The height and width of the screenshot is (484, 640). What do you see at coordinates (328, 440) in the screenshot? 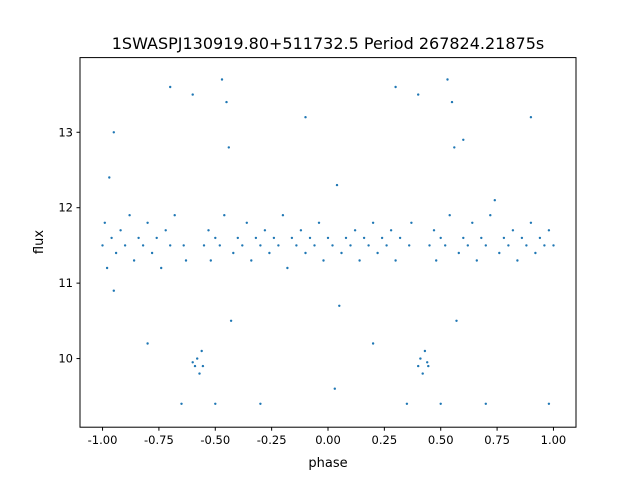
I see `x-tick-label: 0.00` at bounding box center [328, 440].